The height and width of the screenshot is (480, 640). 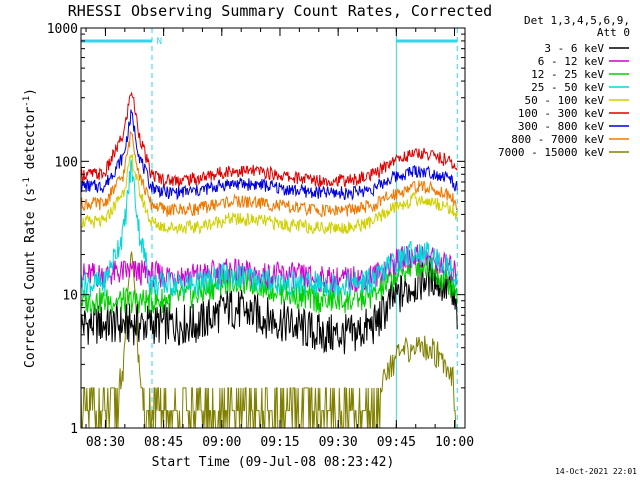 What do you see at coordinates (159, 42) in the screenshot?
I see `night-marker: N` at bounding box center [159, 42].